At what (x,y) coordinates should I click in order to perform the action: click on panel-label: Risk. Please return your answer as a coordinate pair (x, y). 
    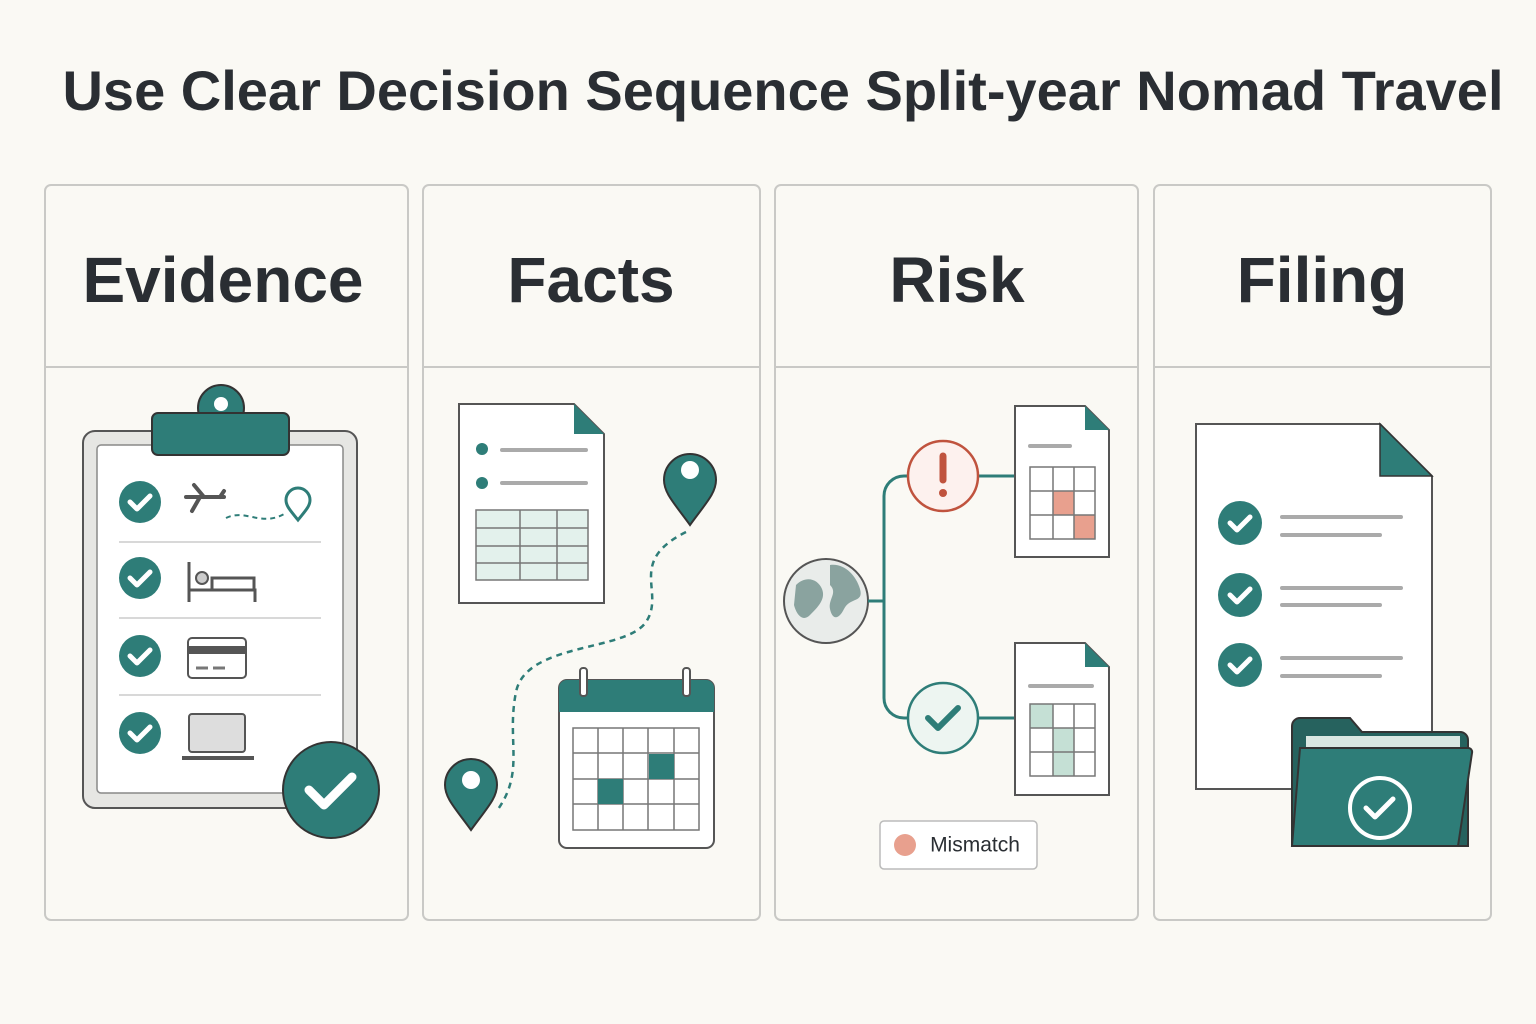
    Looking at the image, I should click on (957, 280).